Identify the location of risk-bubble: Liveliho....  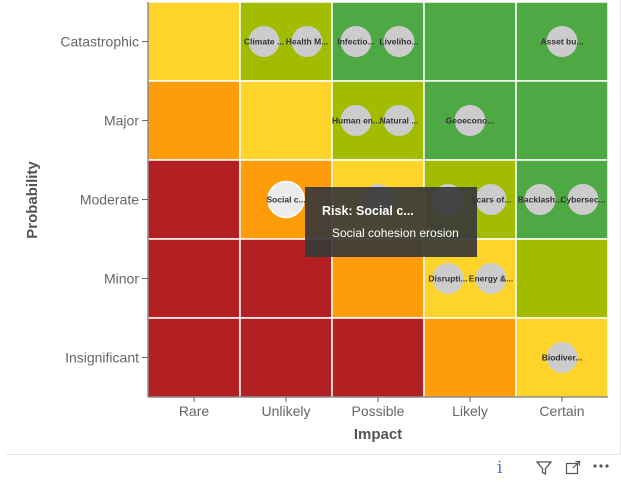
(399, 41).